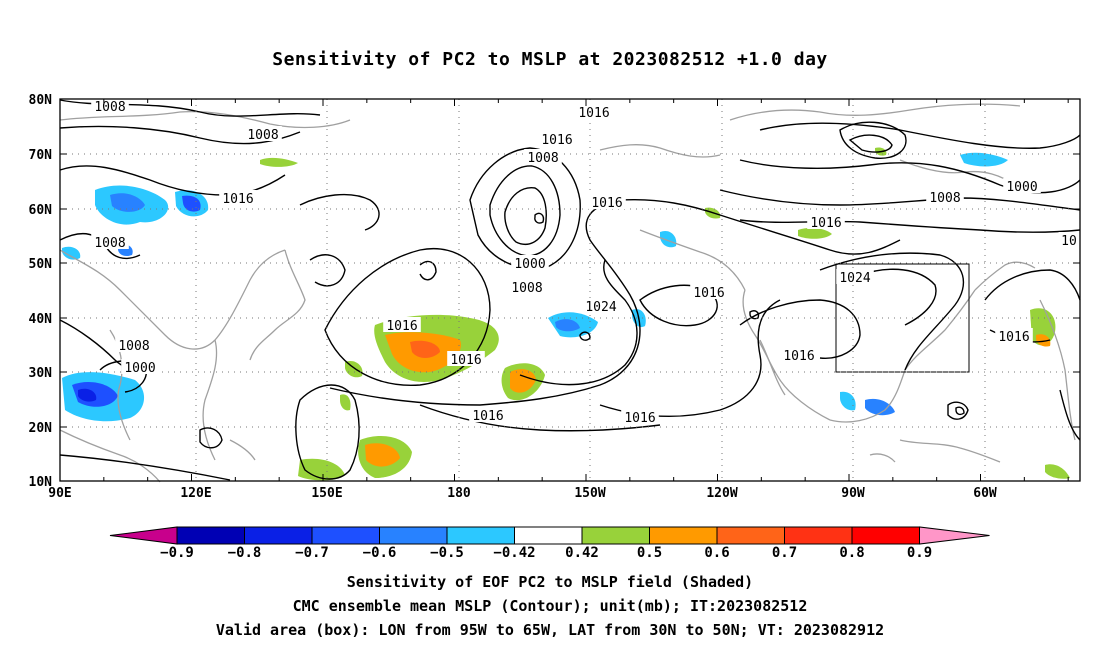 The width and height of the screenshot is (1100, 650). Describe the element at coordinates (716, 553) in the screenshot. I see `colorbar-label: 0.6` at that location.